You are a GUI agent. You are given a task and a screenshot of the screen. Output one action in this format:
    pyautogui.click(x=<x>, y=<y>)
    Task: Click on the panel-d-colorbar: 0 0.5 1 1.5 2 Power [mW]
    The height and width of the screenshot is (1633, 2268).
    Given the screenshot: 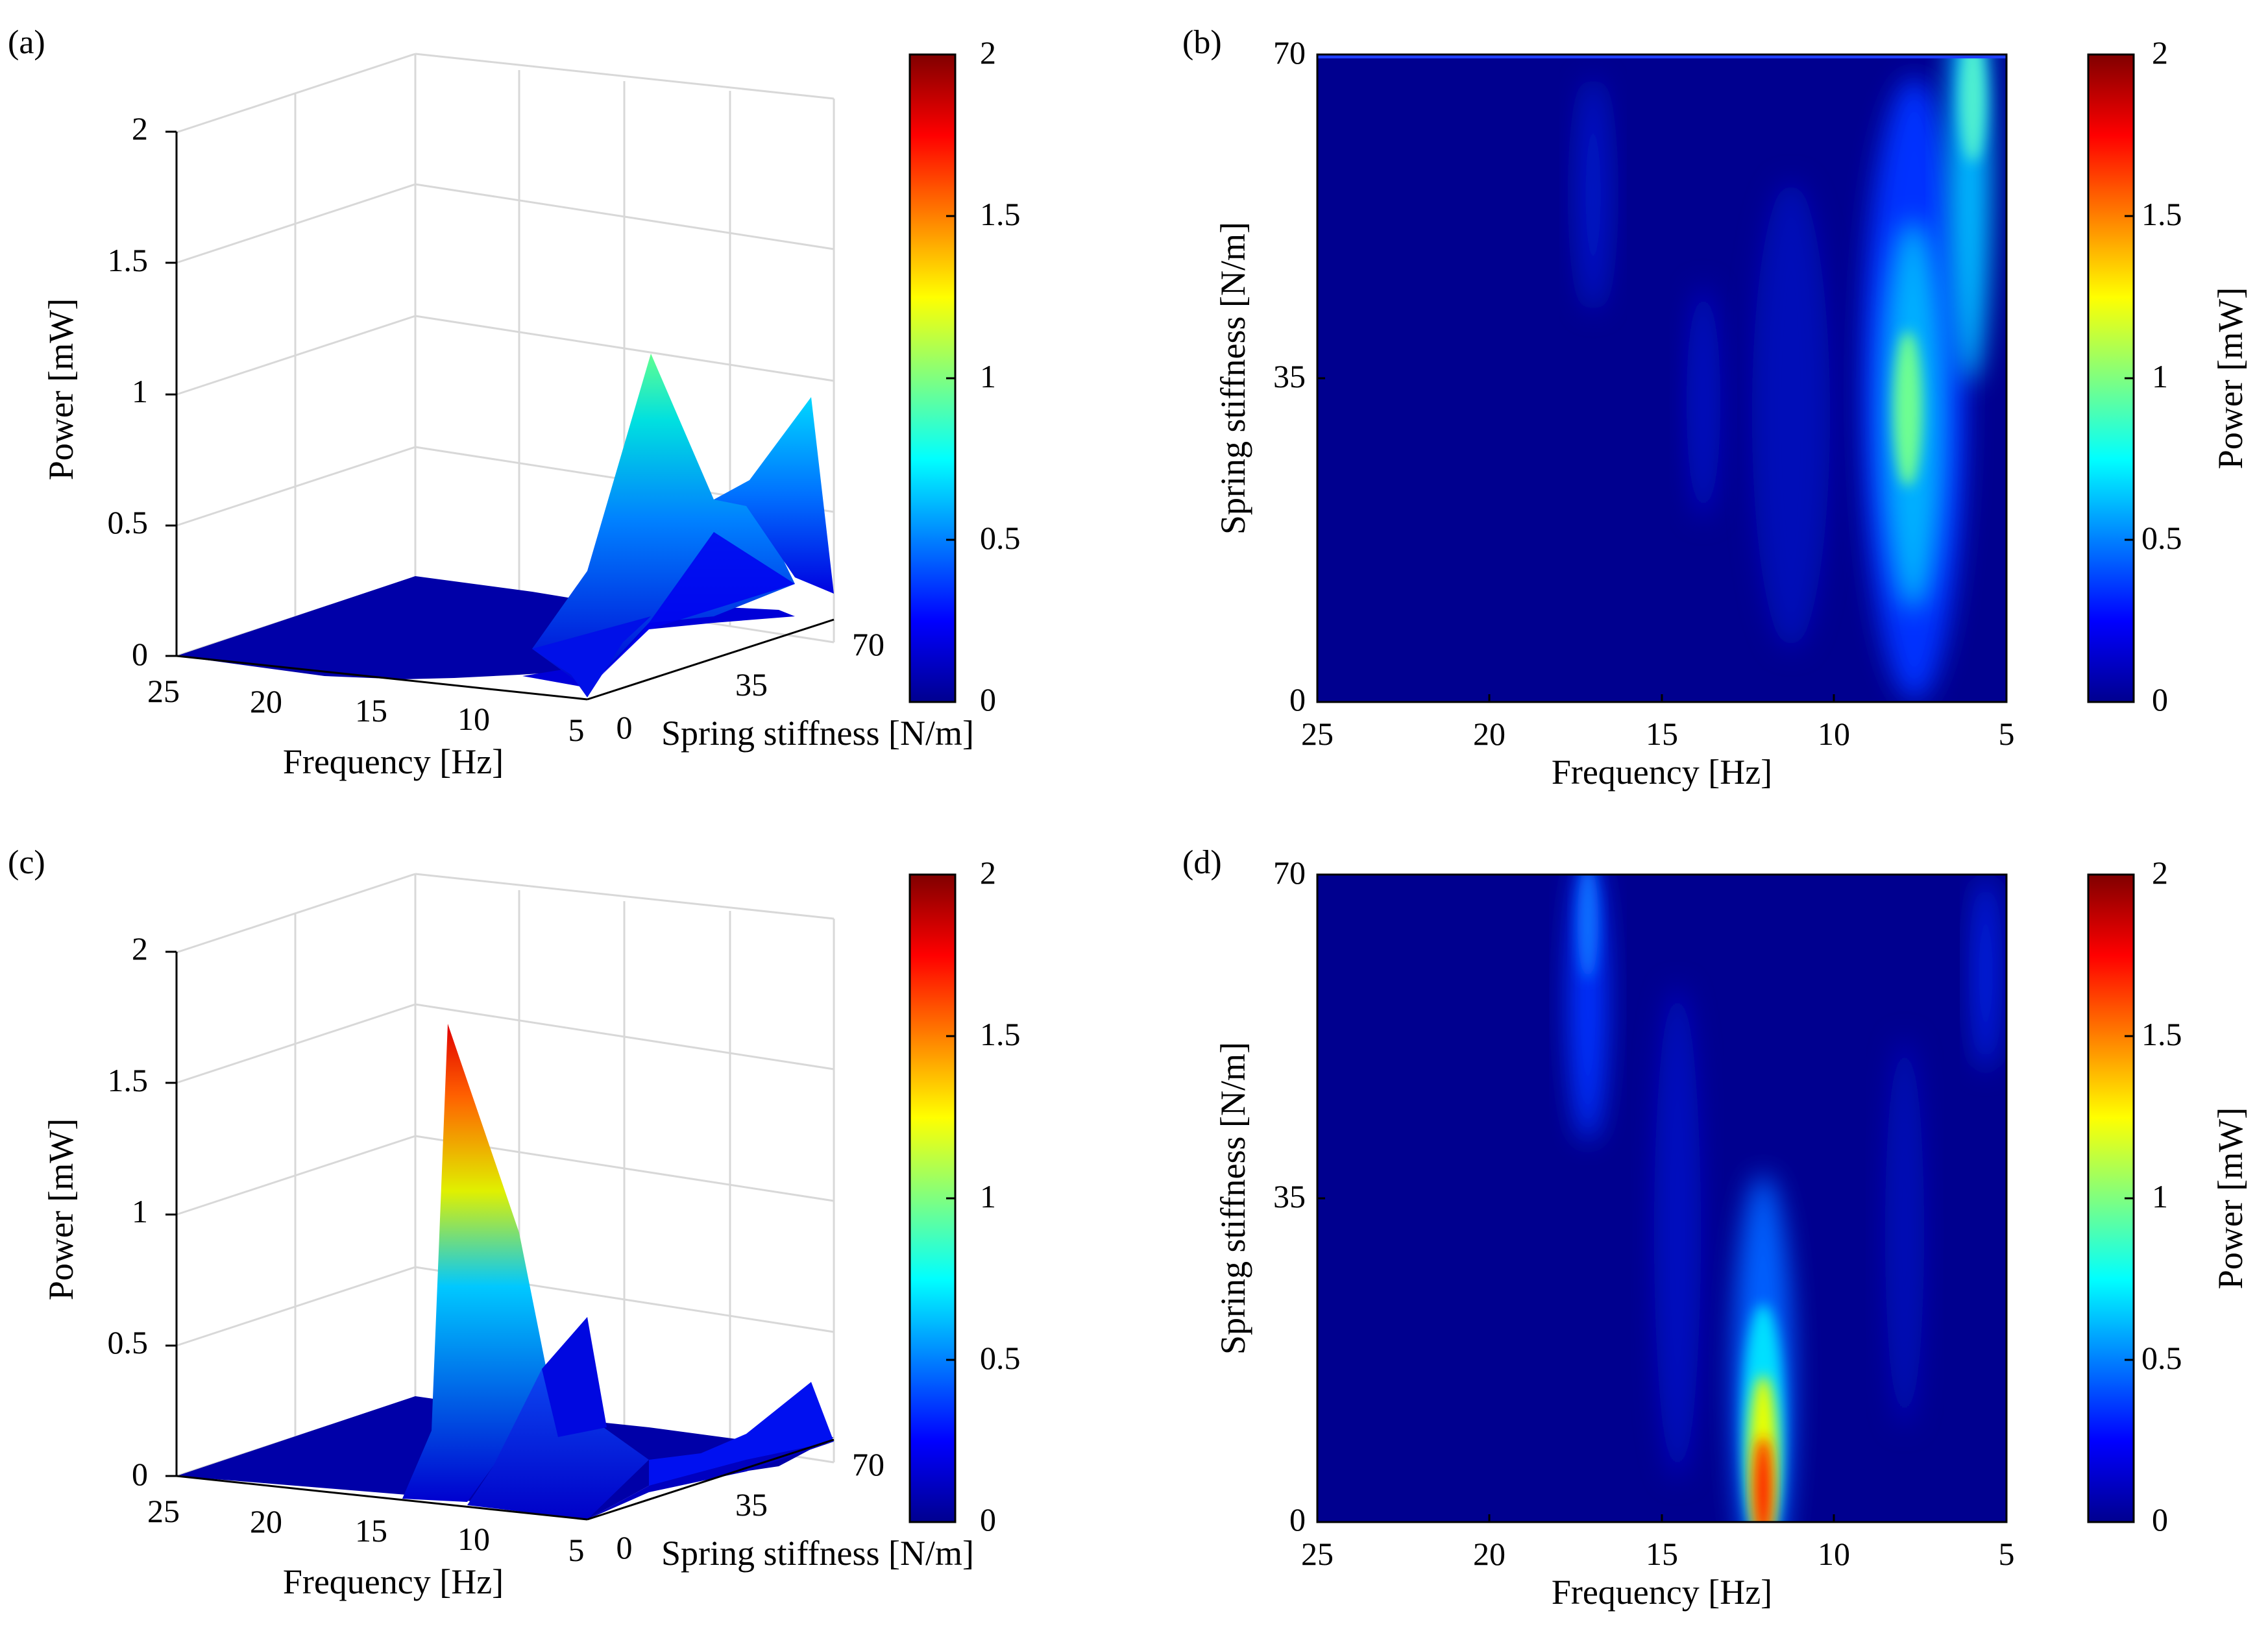 What is the action you would take?
    pyautogui.click(x=2168, y=1196)
    